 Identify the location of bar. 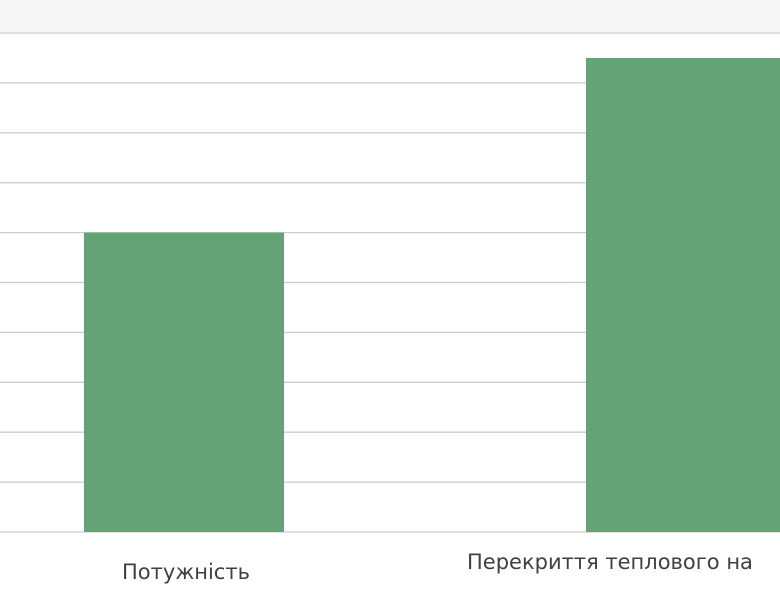
(184, 382).